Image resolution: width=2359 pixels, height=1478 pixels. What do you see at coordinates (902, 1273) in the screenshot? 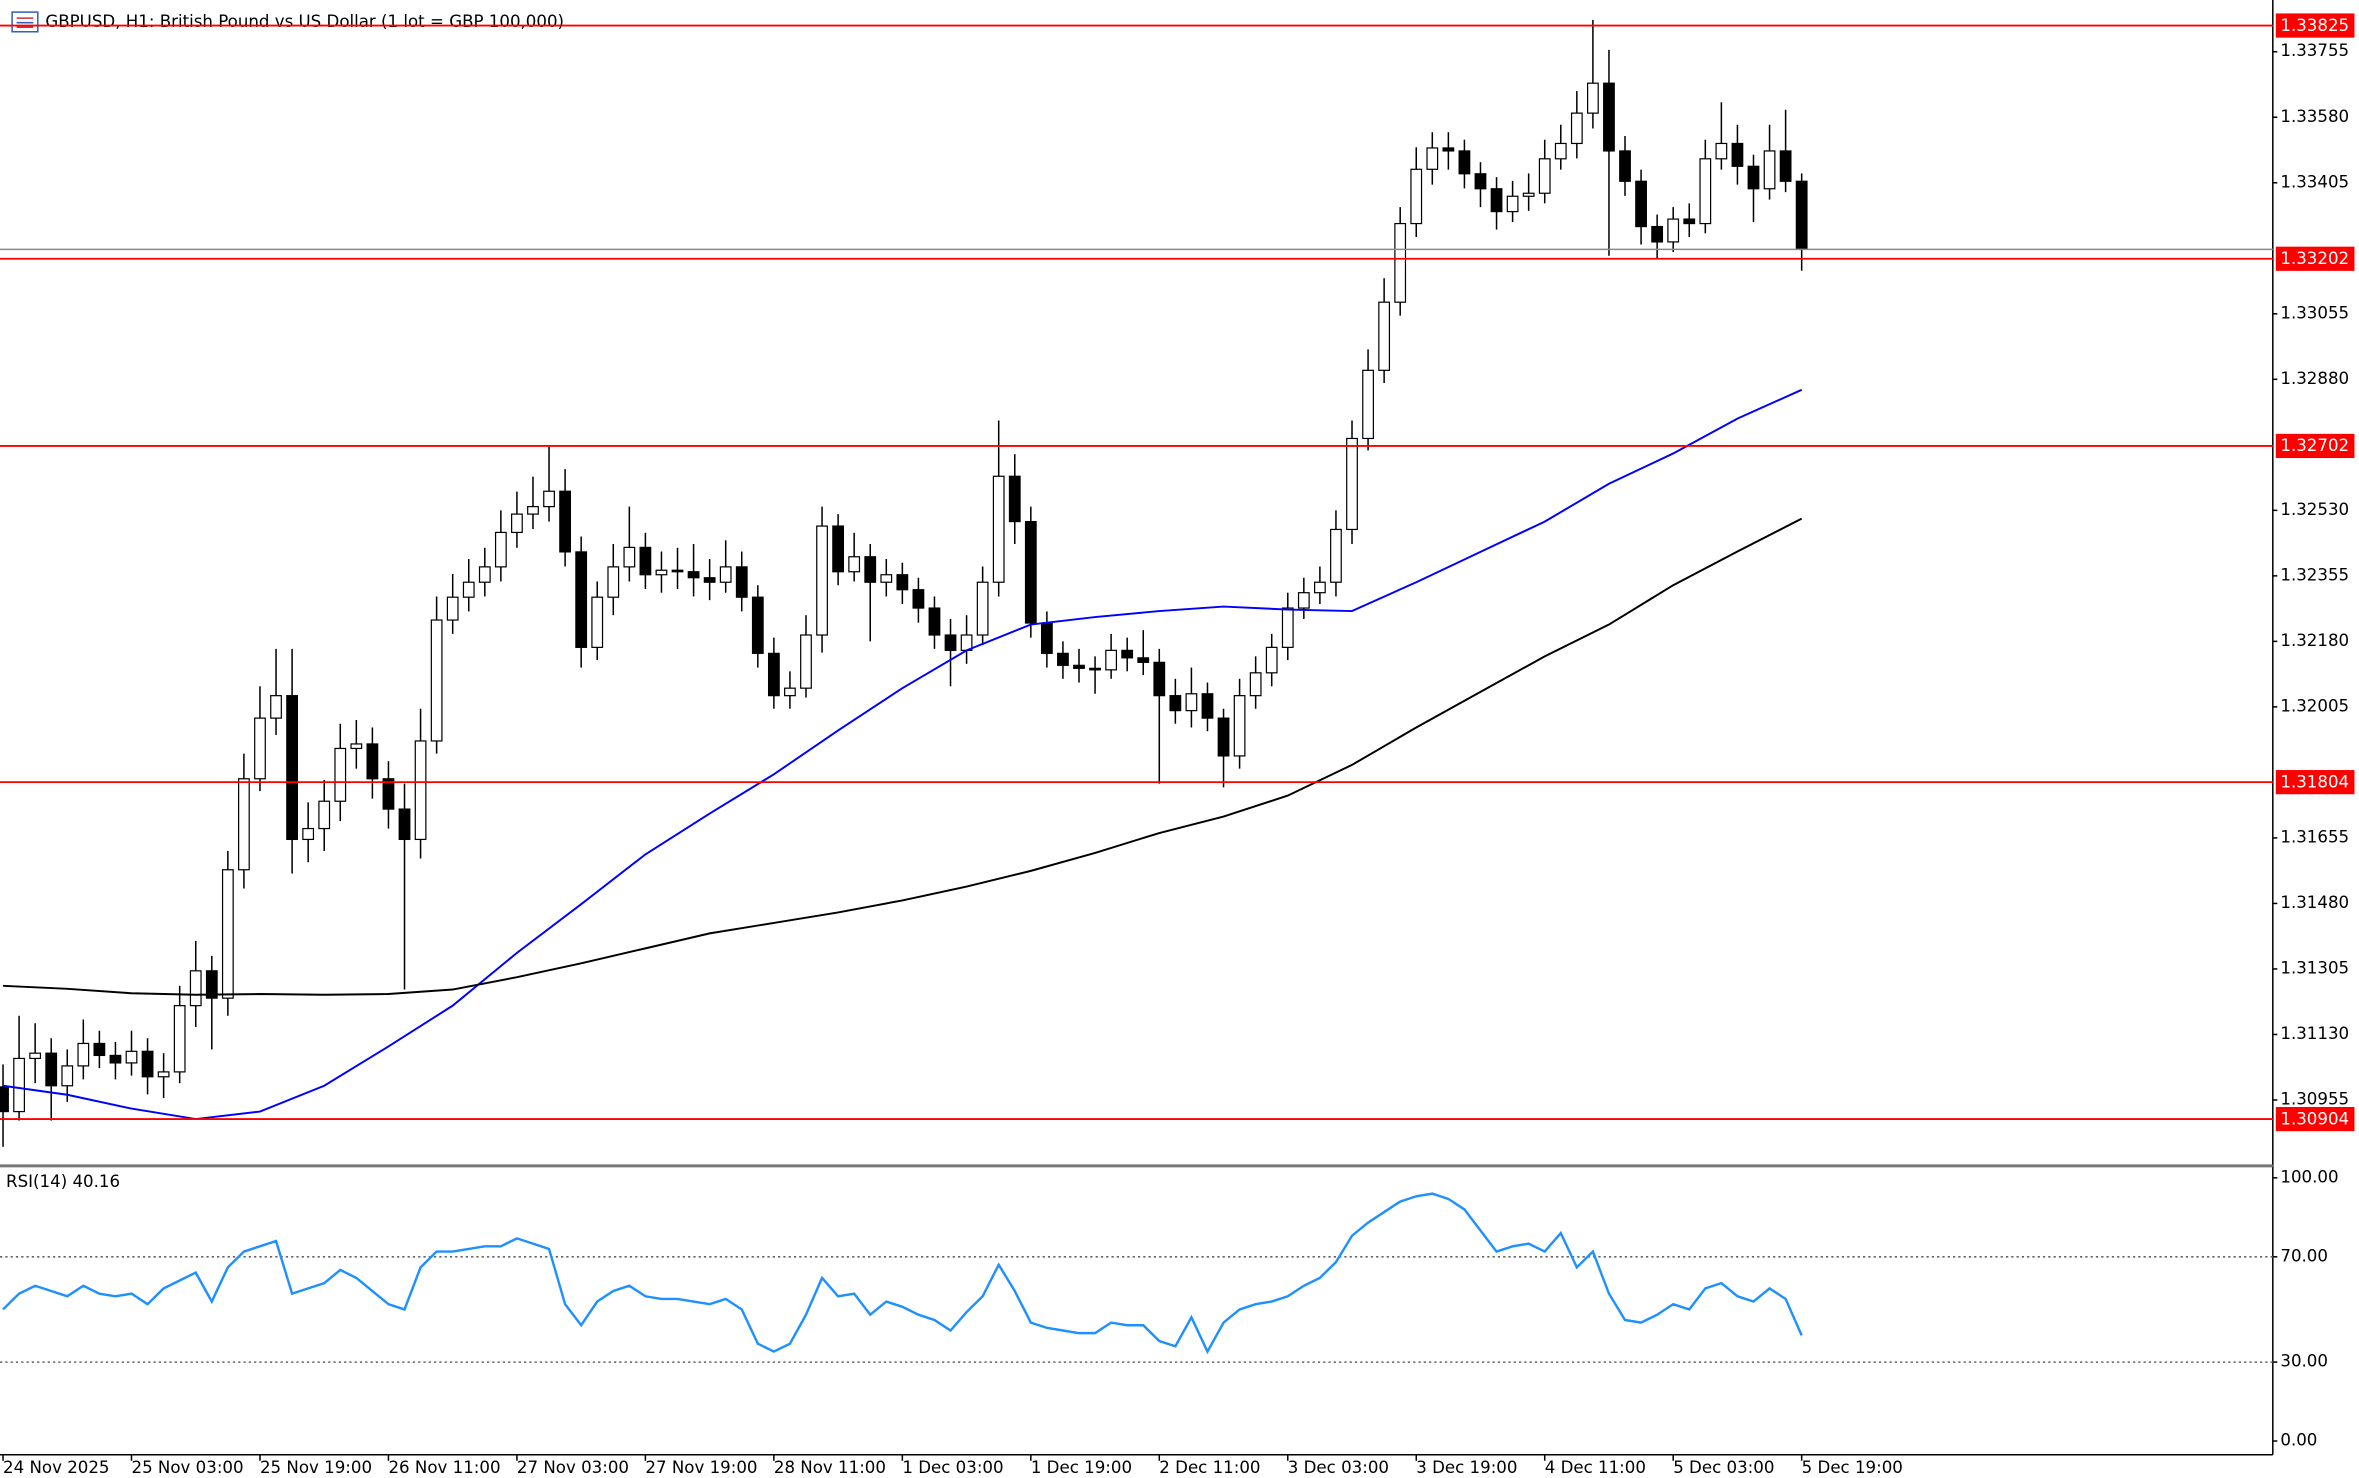
I see `rsi-line` at bounding box center [902, 1273].